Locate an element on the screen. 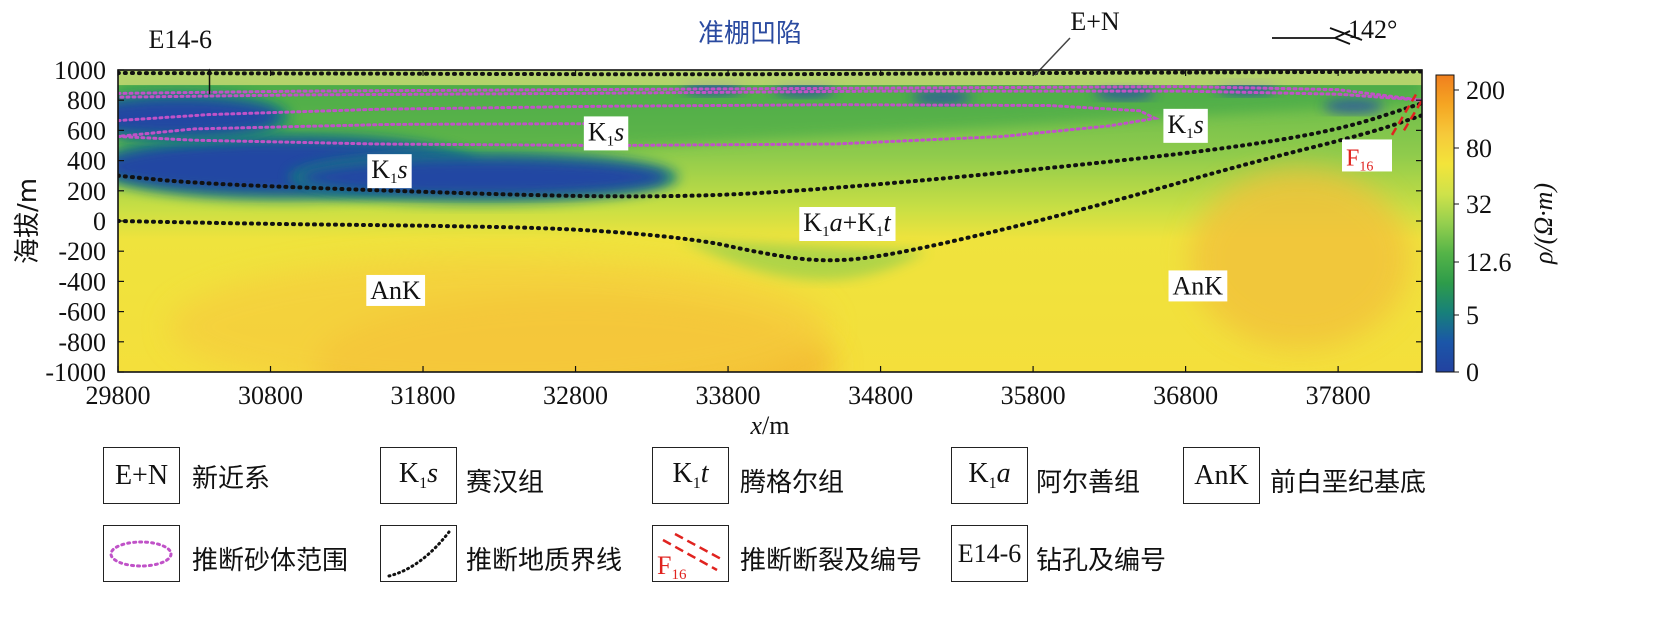  colorbar: 200 80 32 12.6 5 0 ρ/(Ω·m) is located at coordinates (1496, 230).